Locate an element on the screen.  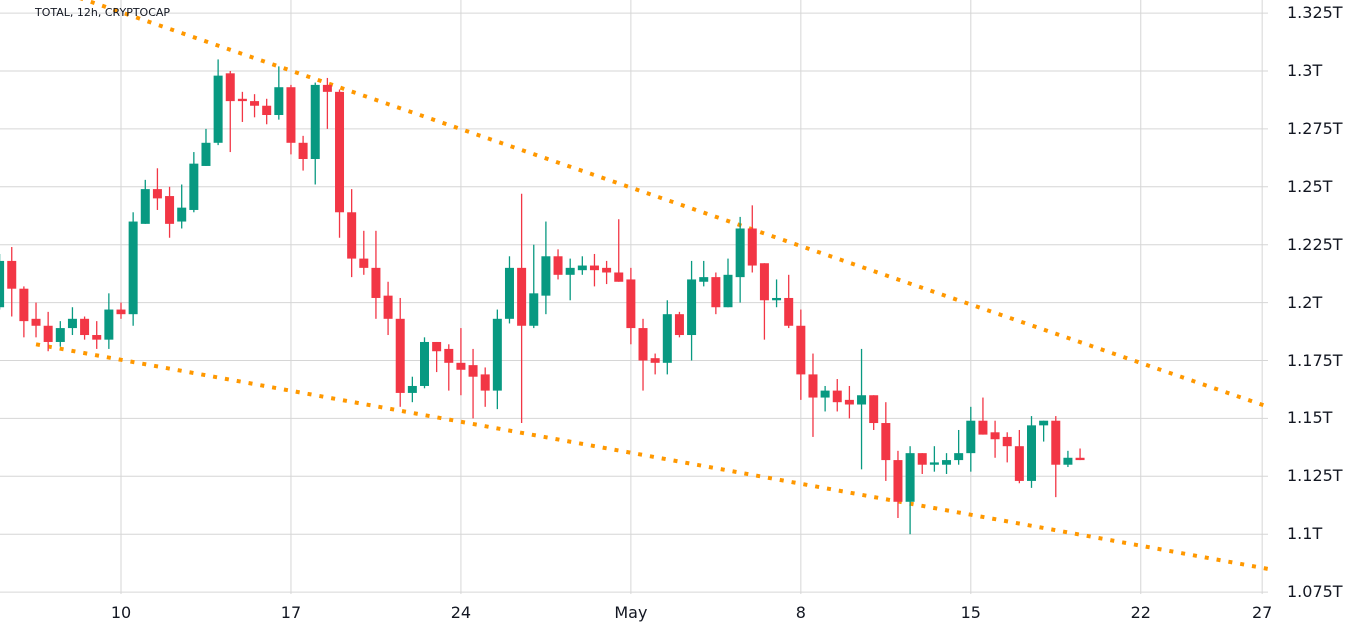
price-tick-label: 1.2T is located at coordinates (1305, 302).